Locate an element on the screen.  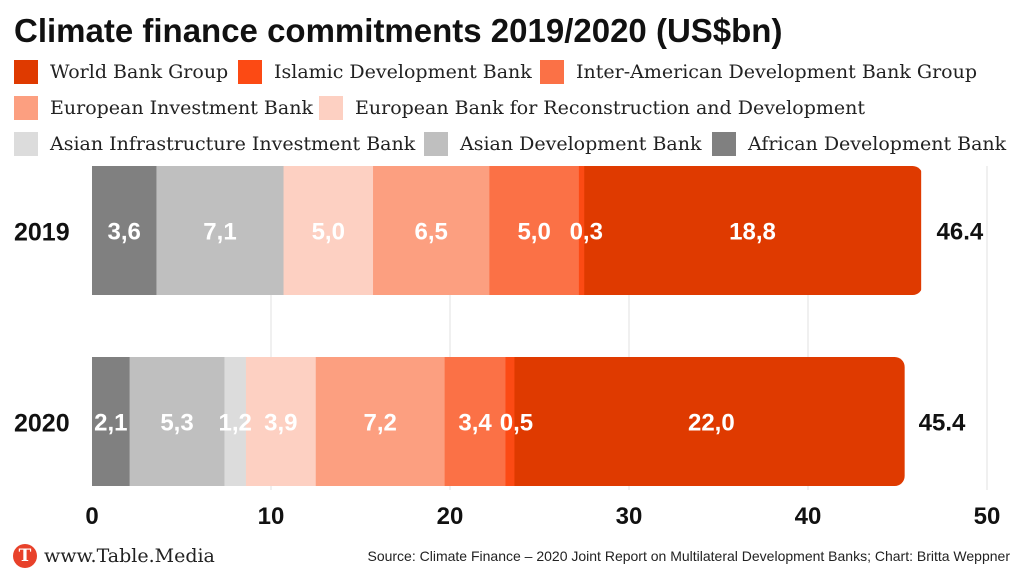
data-label: 3,9 is located at coordinates (280, 423).